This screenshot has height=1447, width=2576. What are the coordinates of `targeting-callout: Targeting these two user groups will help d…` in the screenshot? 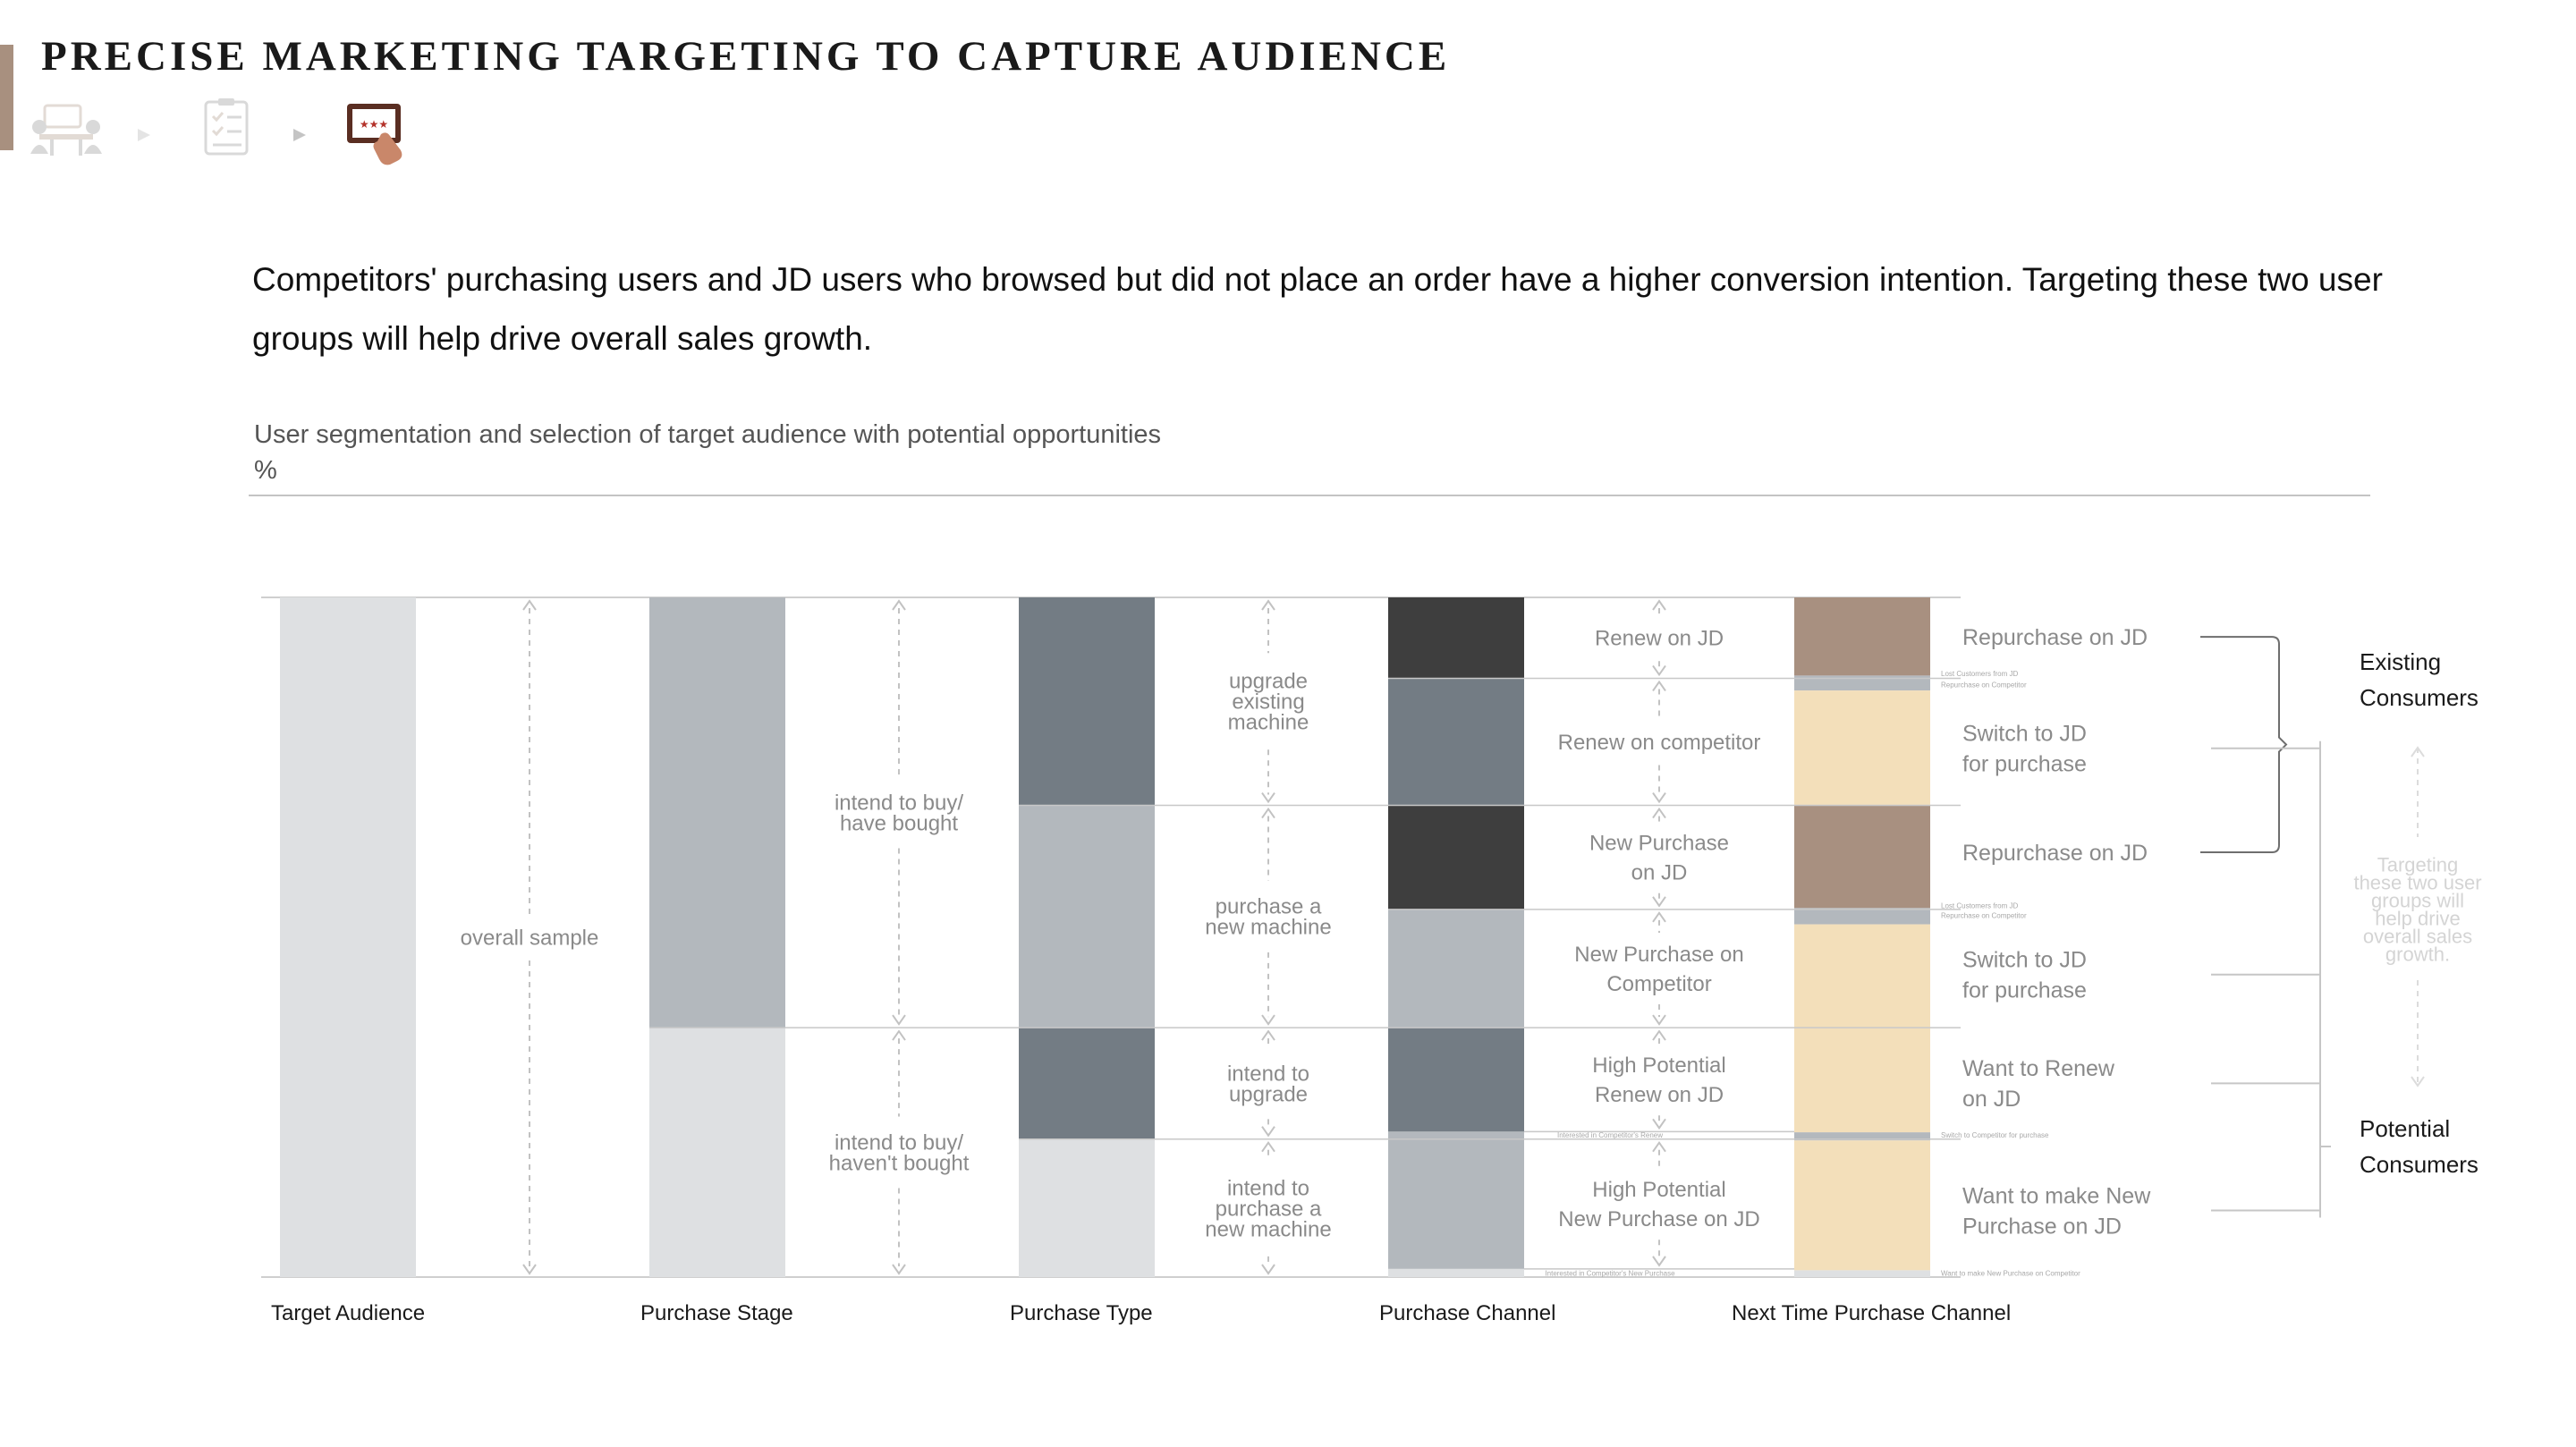 It's located at (2417, 910).